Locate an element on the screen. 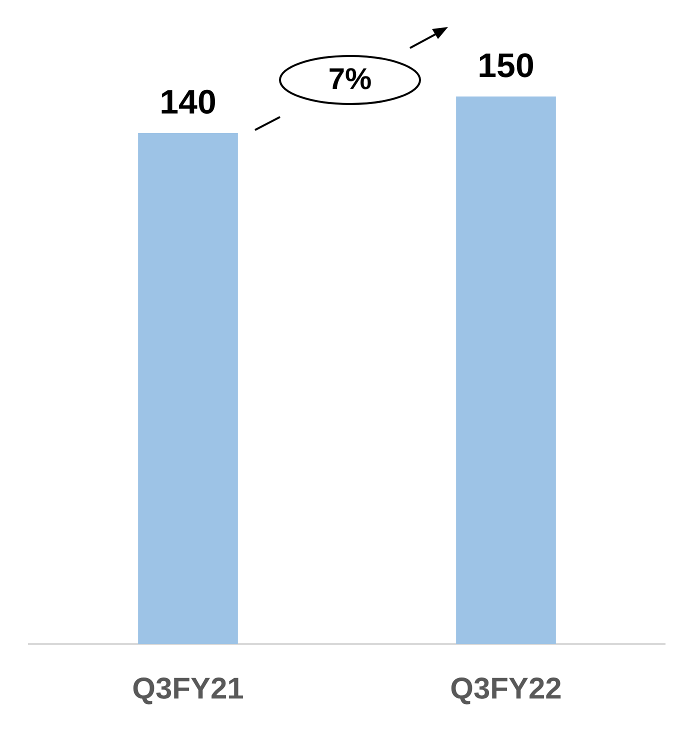 The image size is (682, 748). data-label: 140 is located at coordinates (188, 102).